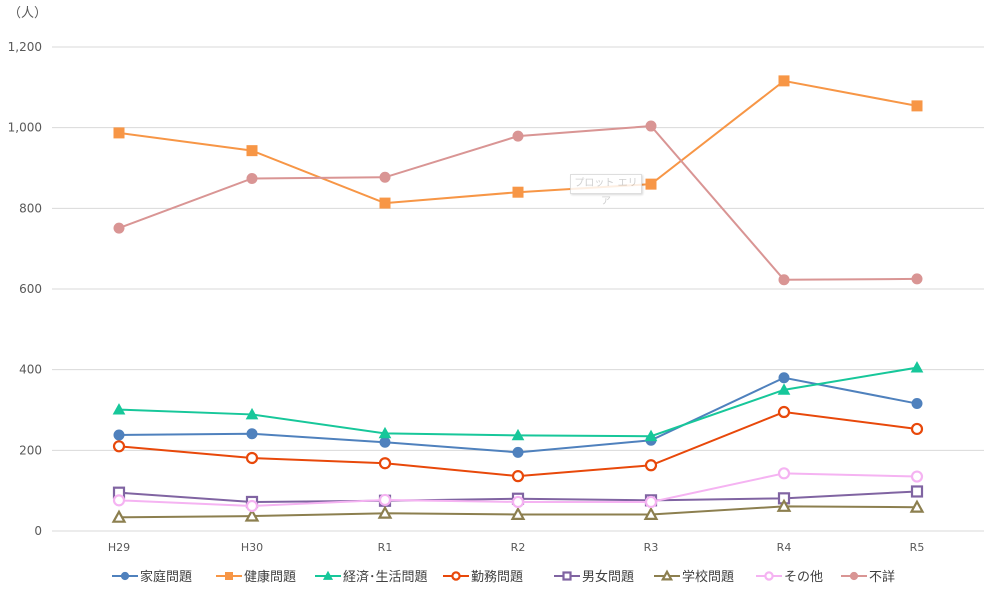  Describe the element at coordinates (606, 190) in the screenshot. I see `plot-area-tooltip: プロット エリア` at that location.